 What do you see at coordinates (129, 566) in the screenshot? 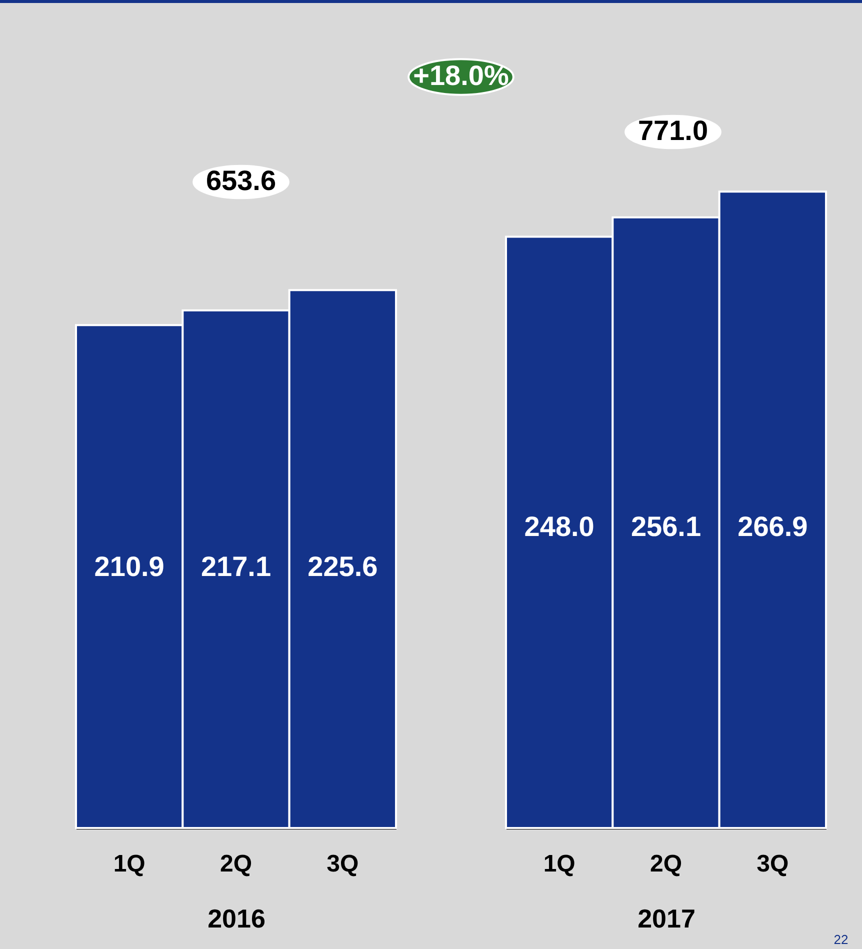
I see `data-label: 210.9` at bounding box center [129, 566].